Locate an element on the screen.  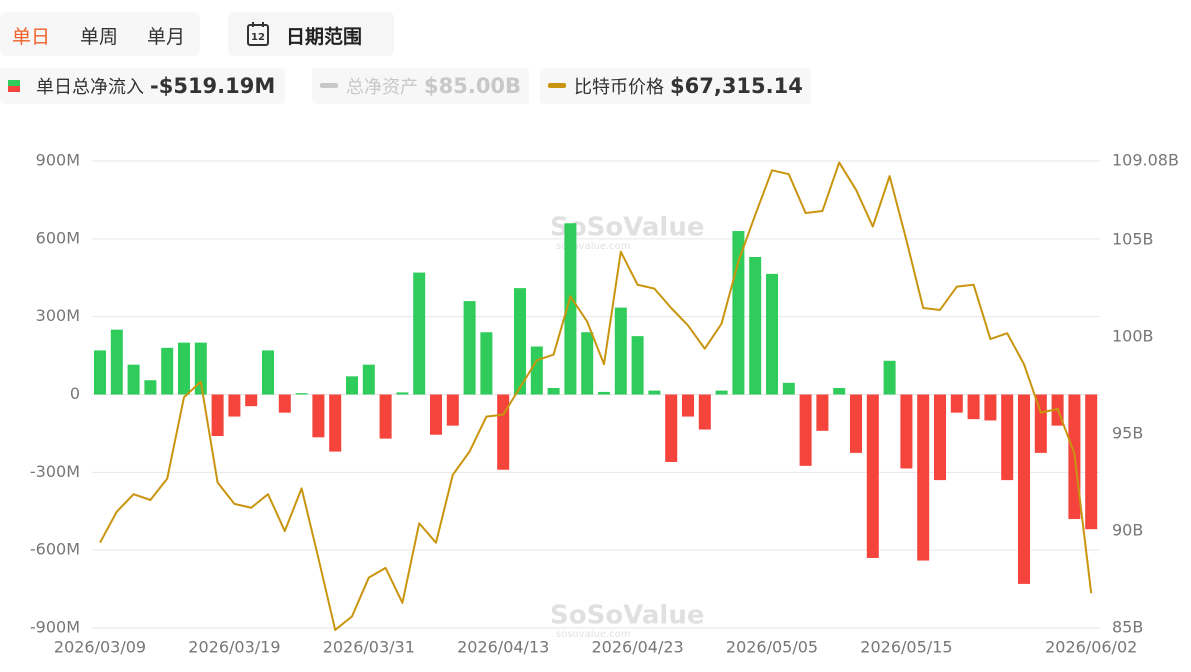
y2-tick-label: 109.08B is located at coordinates (1145, 160).